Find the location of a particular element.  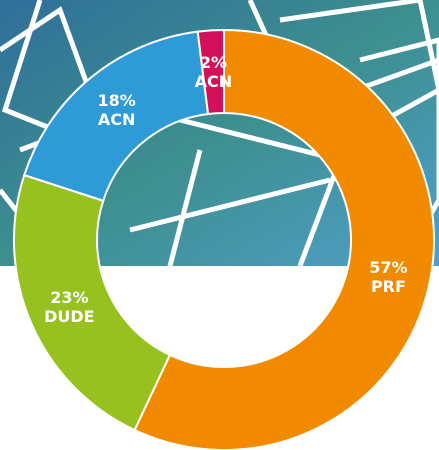

slice-label: 57% PRF is located at coordinates (388, 276).